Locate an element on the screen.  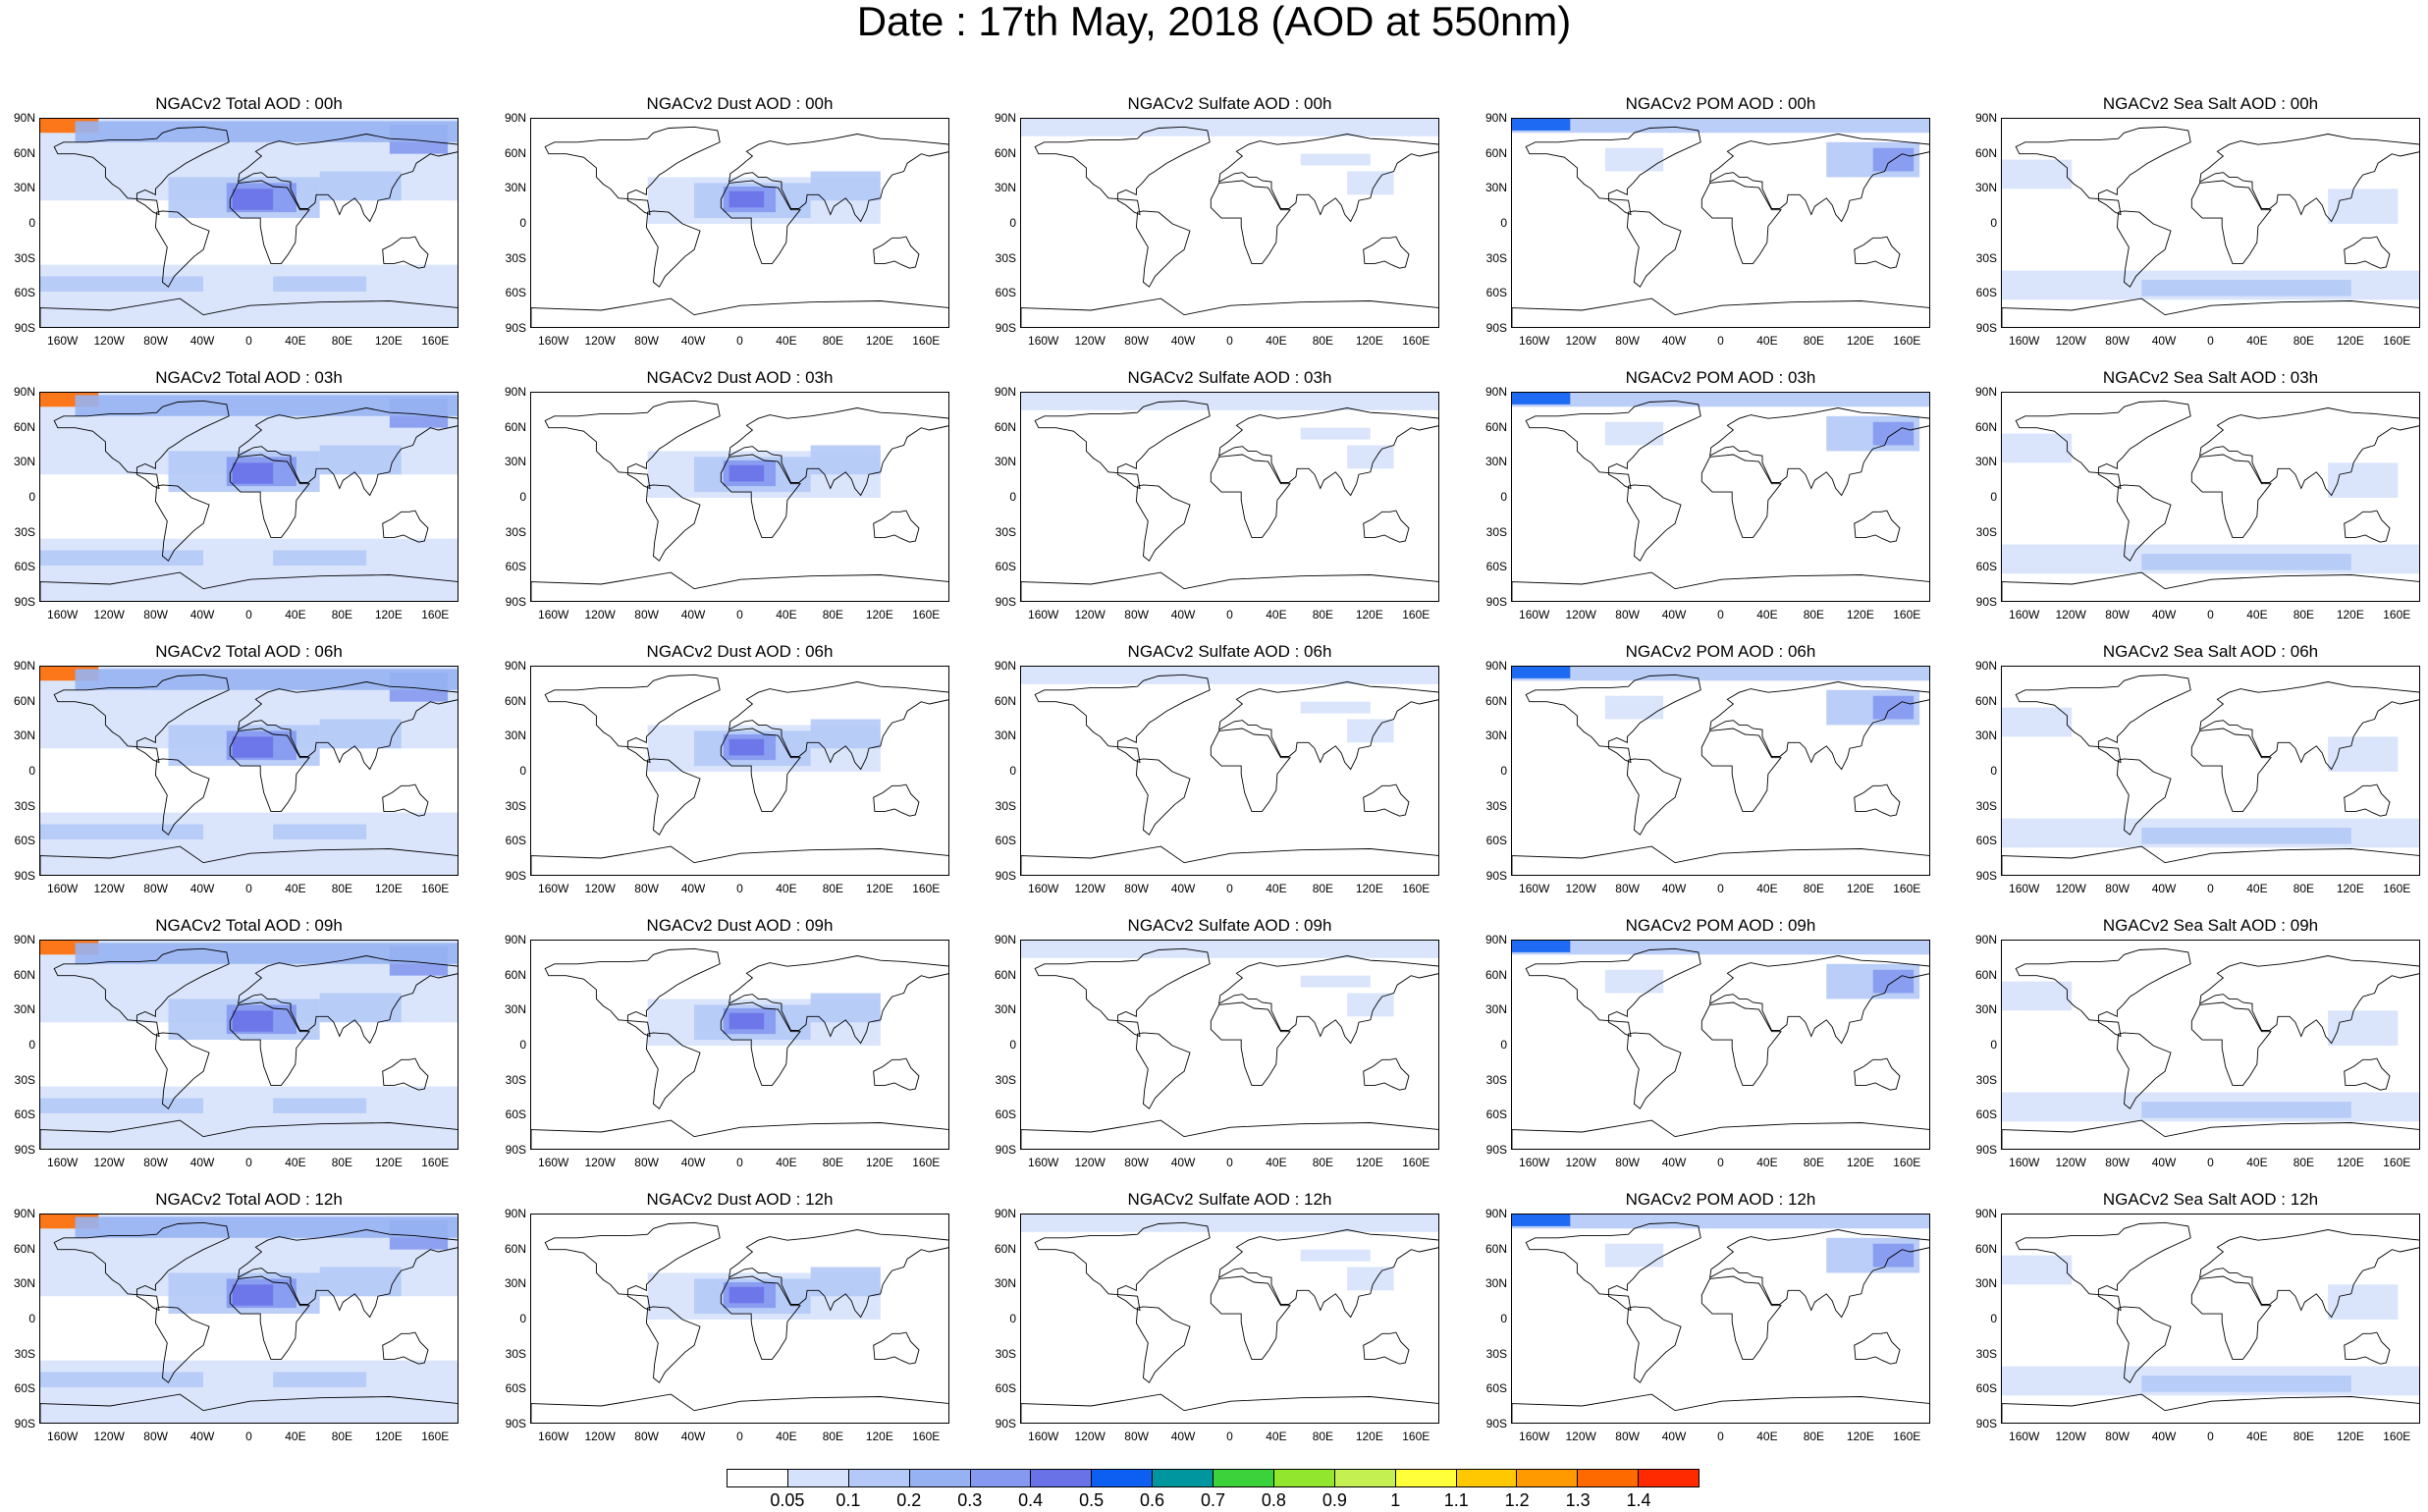
panel-title: NGACv2 Sulfate AOD : 03h is located at coordinates (1230, 377).